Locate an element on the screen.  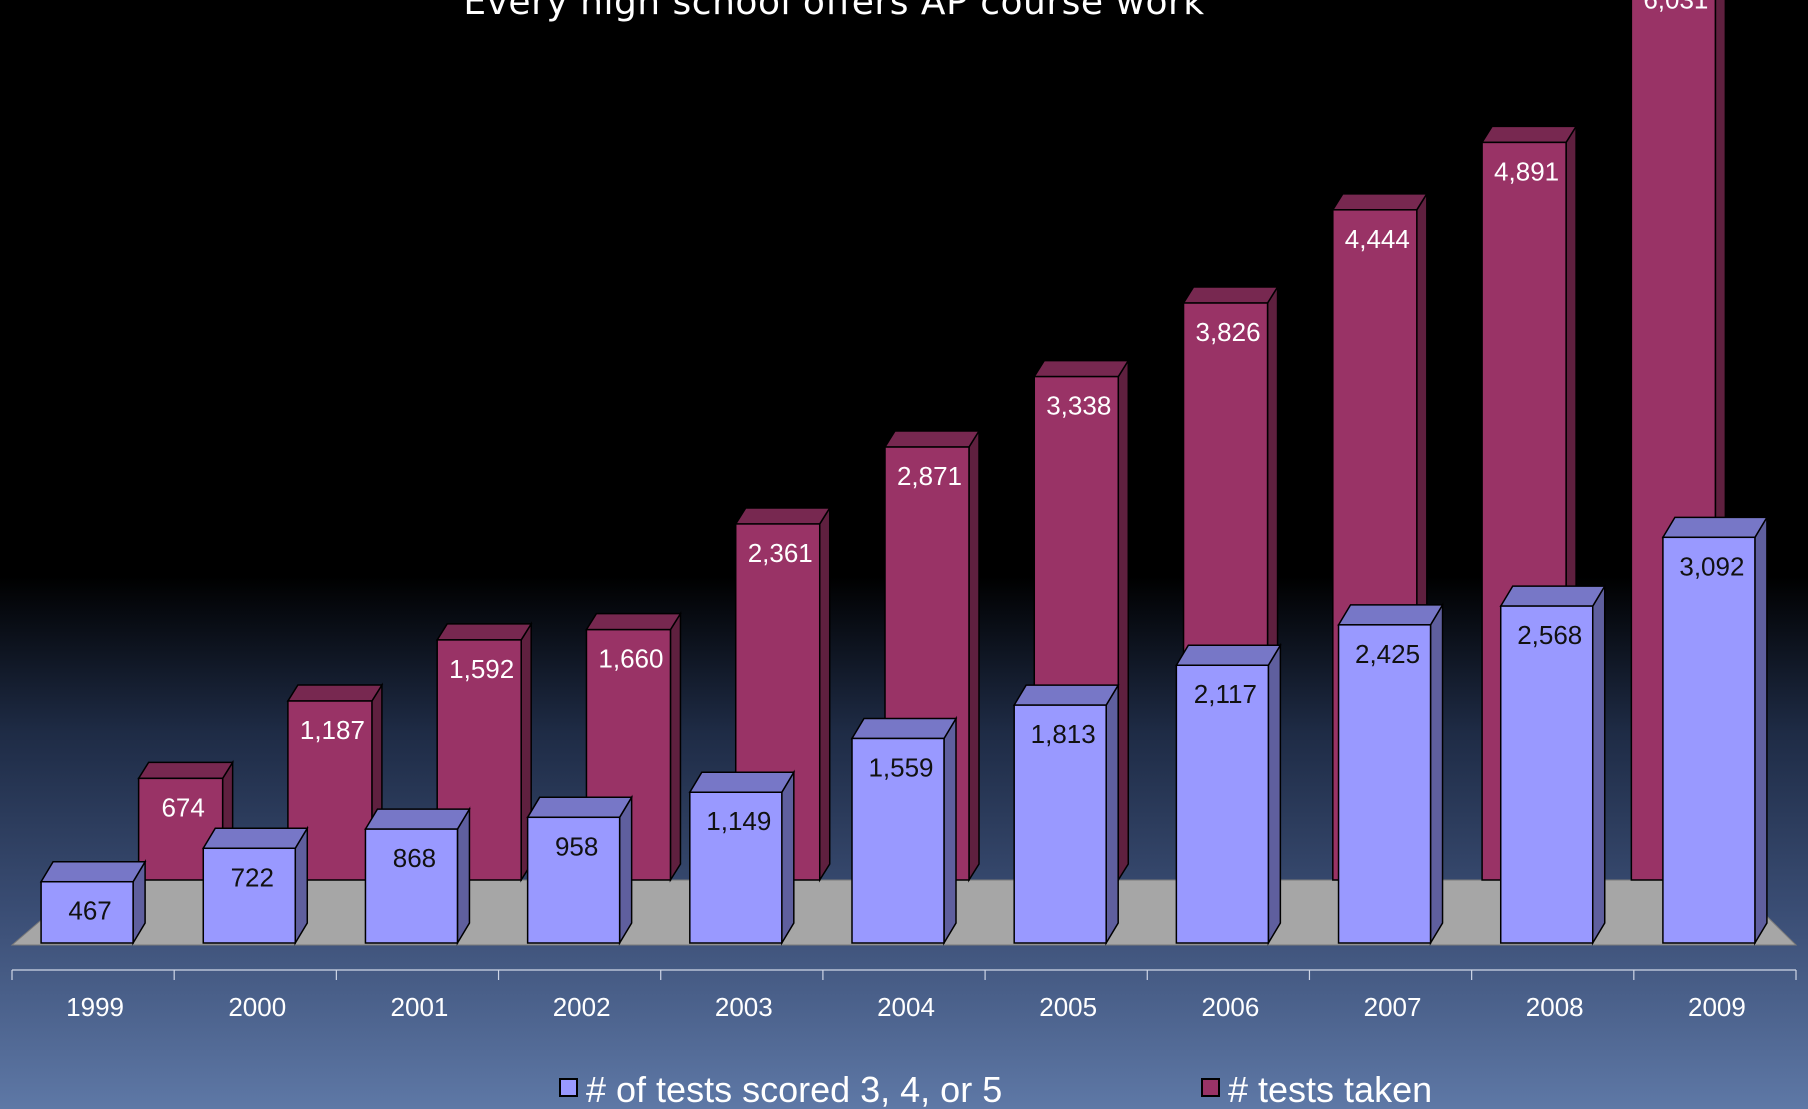
bar-tests-scored-2000: 722 is located at coordinates (255, 885).